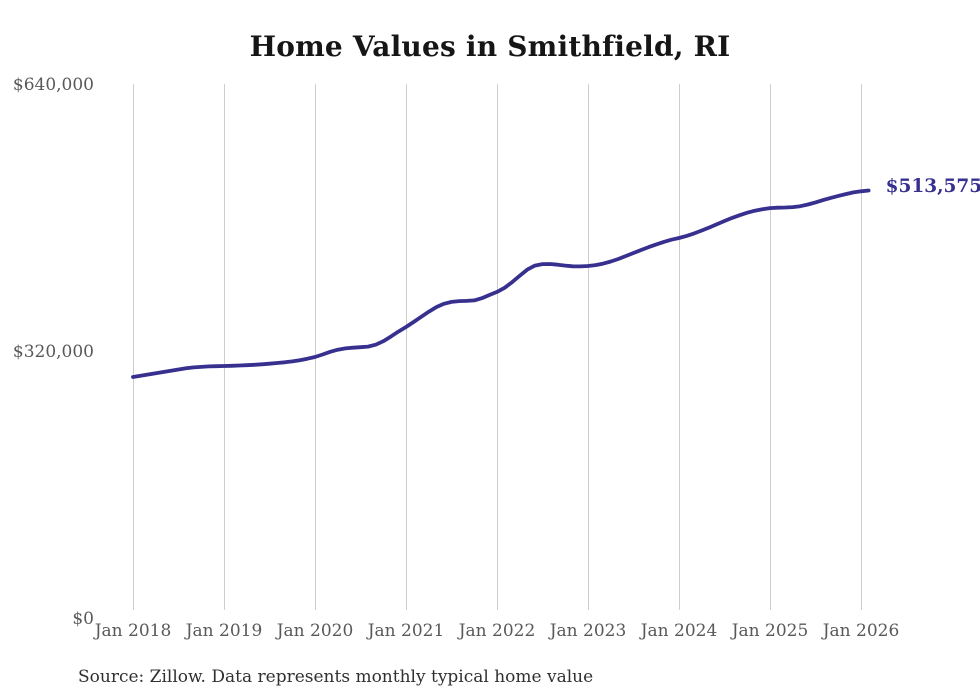  What do you see at coordinates (83, 619) in the screenshot?
I see `y-axis-tick-0: $0` at bounding box center [83, 619].